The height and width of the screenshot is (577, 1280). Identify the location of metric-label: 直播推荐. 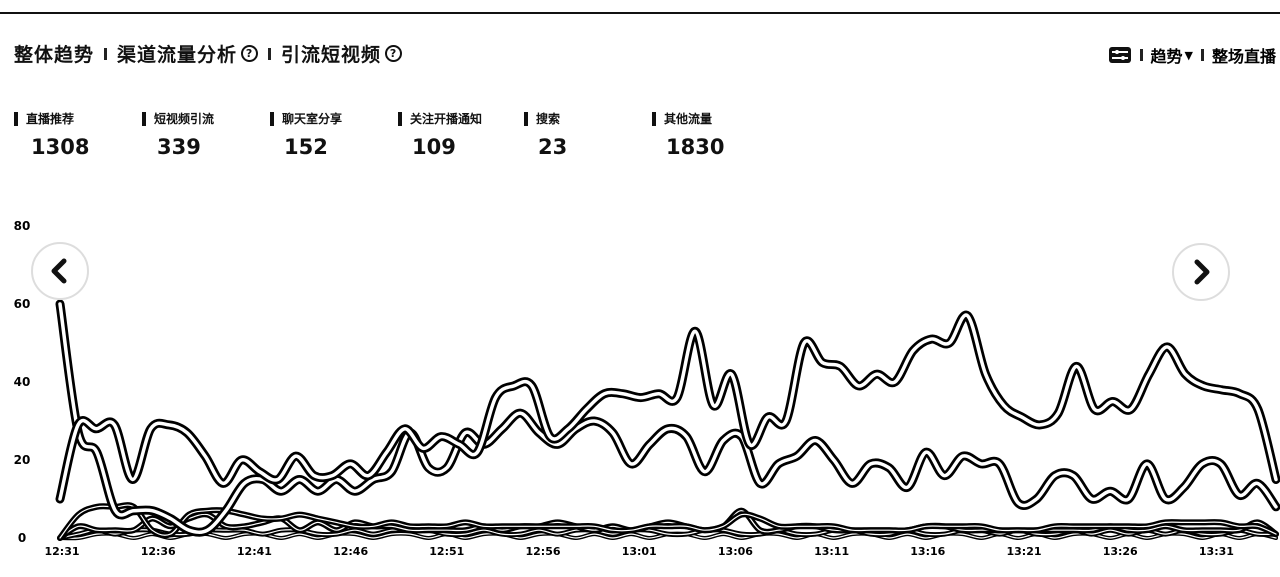
(50, 119).